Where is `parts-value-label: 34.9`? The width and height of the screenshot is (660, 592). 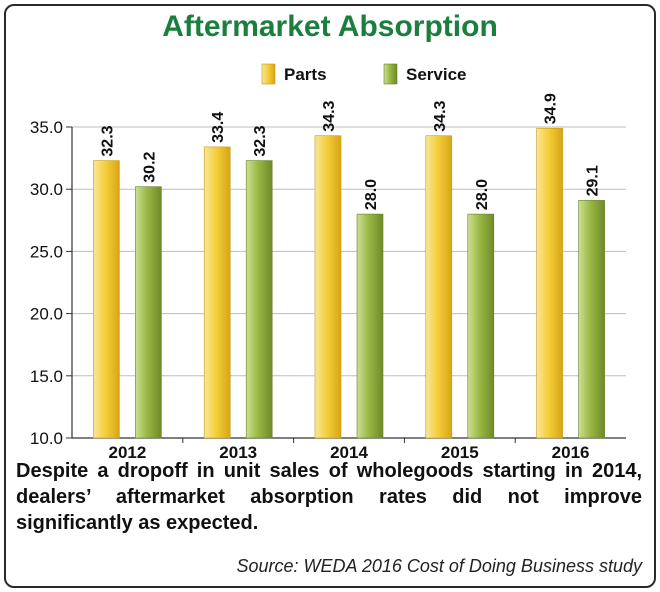
parts-value-label: 34.9 is located at coordinates (551, 108).